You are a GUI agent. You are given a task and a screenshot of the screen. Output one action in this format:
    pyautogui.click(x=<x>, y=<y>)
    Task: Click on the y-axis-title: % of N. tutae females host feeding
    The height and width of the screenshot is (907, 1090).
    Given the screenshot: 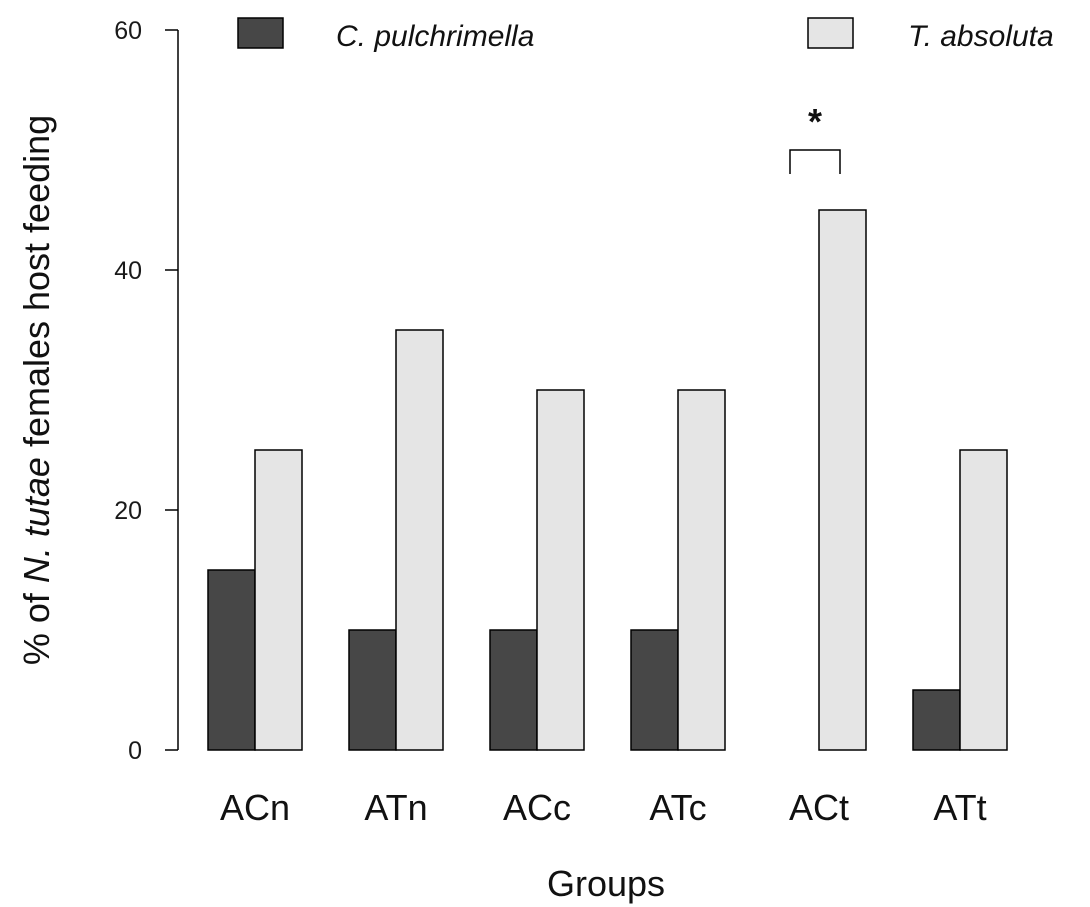 What is the action you would take?
    pyautogui.click(x=36, y=390)
    